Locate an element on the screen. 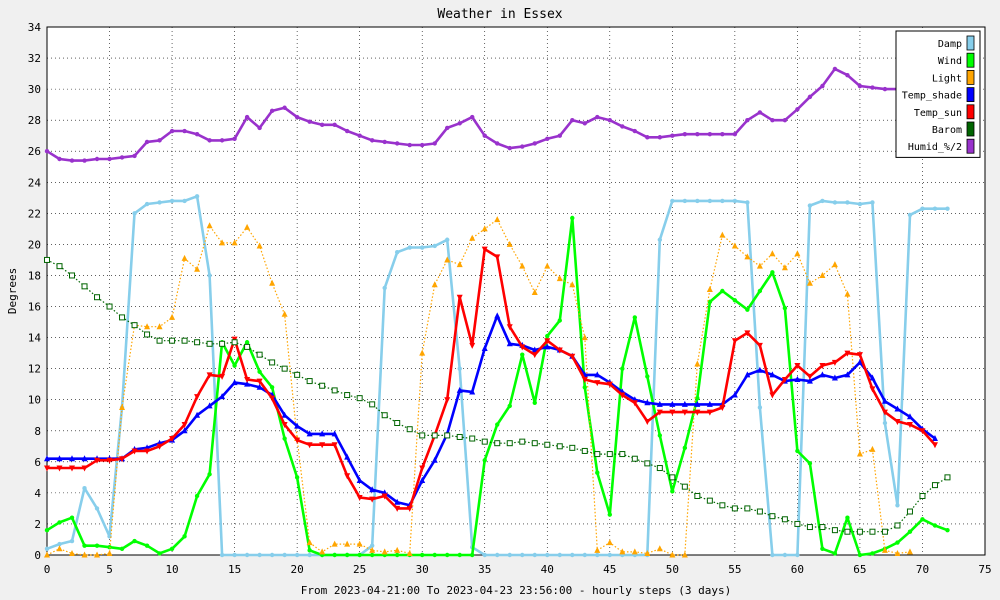  x-tick-label: 70 is located at coordinates (922, 569).